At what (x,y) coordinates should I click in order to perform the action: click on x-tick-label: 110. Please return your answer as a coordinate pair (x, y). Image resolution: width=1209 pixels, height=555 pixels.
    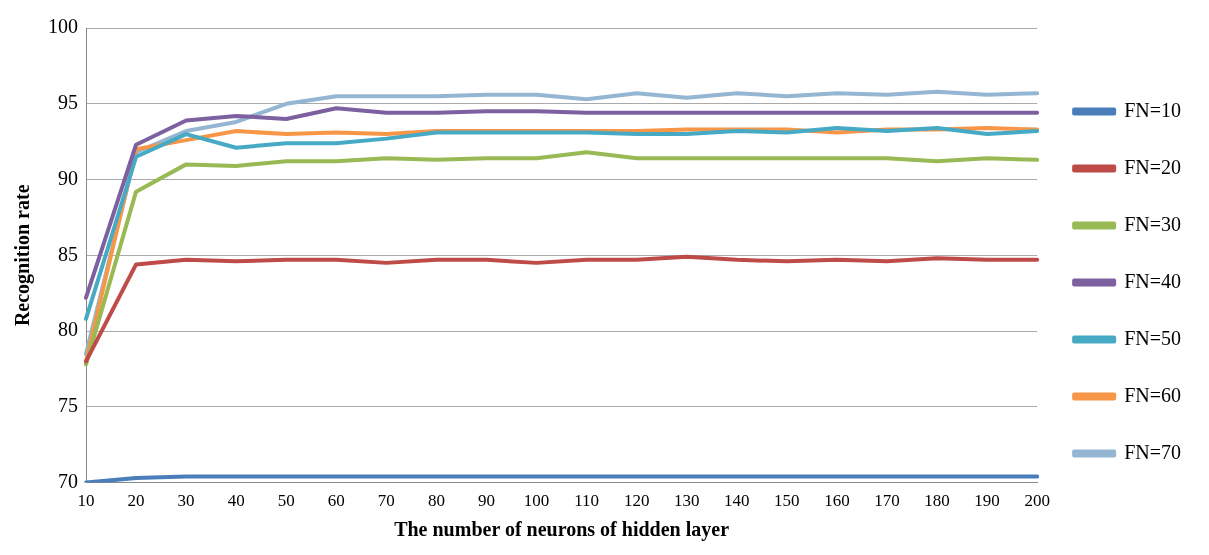
    Looking at the image, I should click on (587, 501).